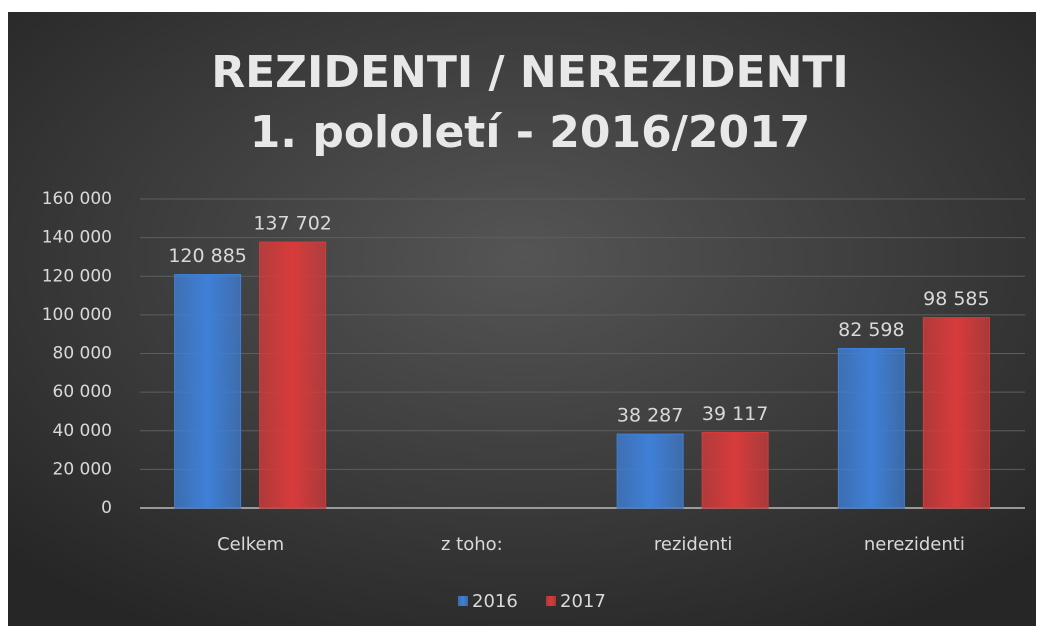 The width and height of the screenshot is (1044, 632). Describe the element at coordinates (914, 544) in the screenshot. I see `x-tick-label: nerezidenti` at that location.